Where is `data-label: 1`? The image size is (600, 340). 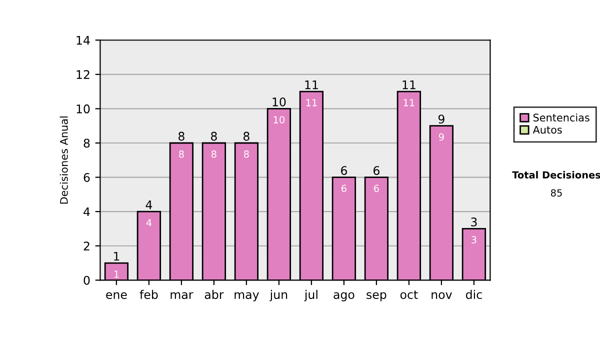 data-label: 1 is located at coordinates (116, 274).